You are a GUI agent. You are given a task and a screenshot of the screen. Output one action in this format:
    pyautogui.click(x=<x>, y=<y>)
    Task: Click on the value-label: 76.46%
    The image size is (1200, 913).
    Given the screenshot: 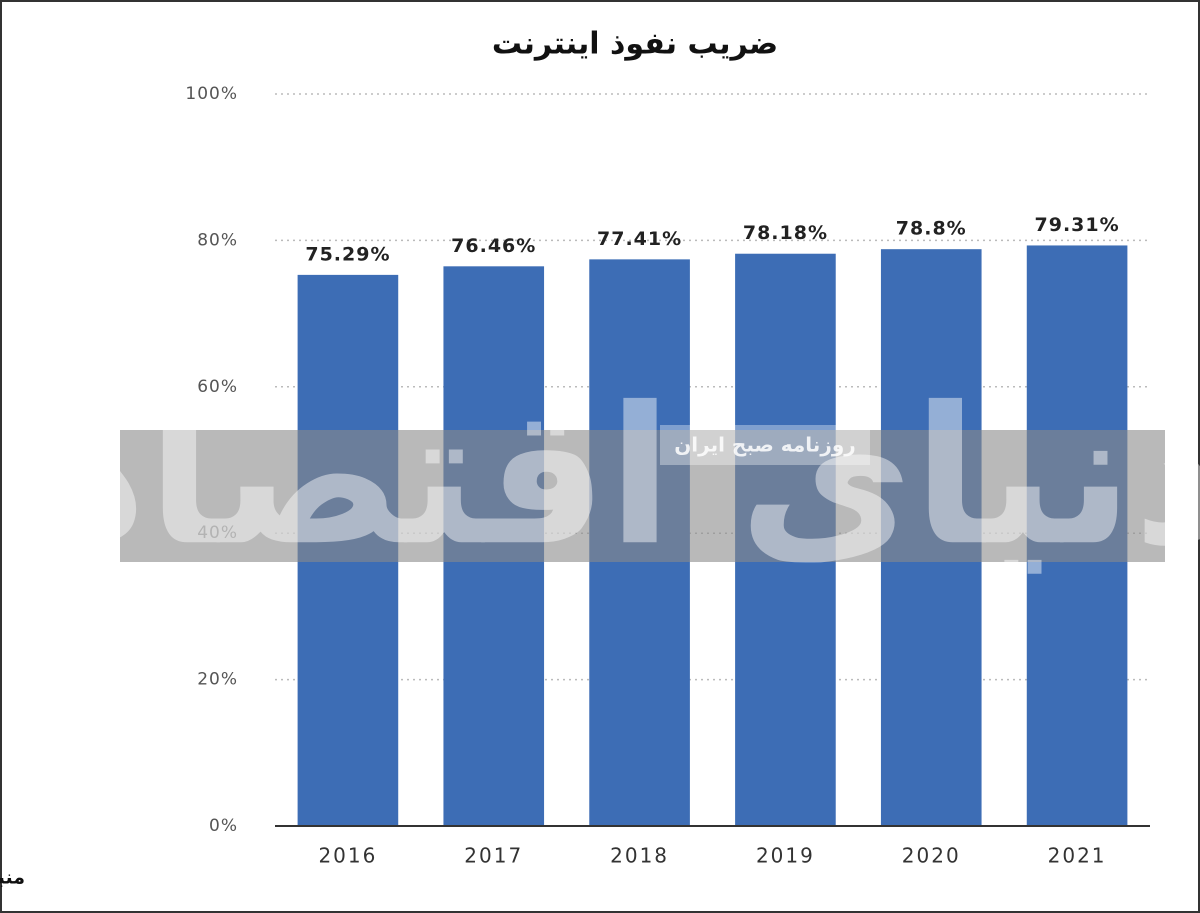 What is the action you would take?
    pyautogui.click(x=493, y=246)
    